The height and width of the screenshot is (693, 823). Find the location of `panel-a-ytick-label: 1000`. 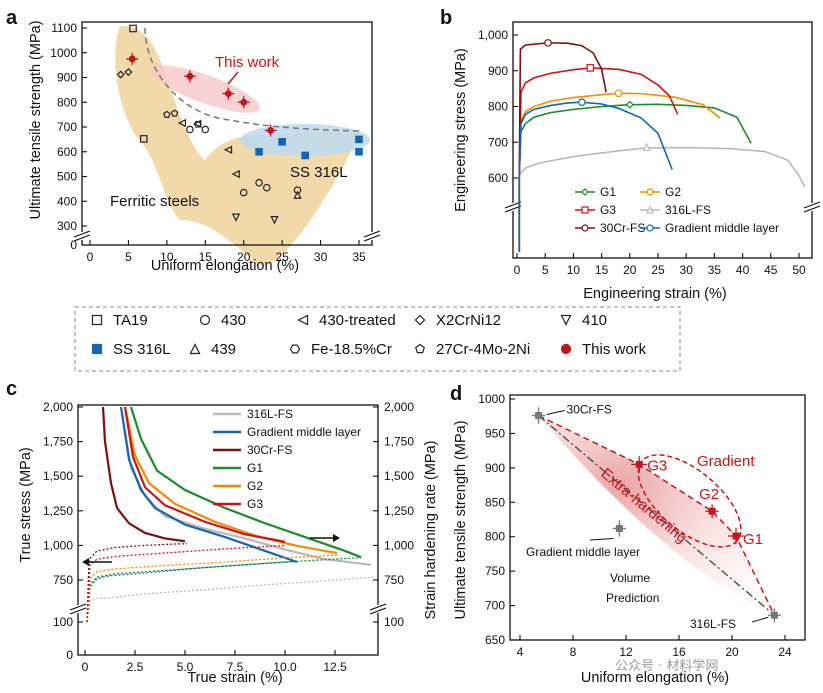

panel-a-ytick-label: 1000 is located at coordinates (63, 53).